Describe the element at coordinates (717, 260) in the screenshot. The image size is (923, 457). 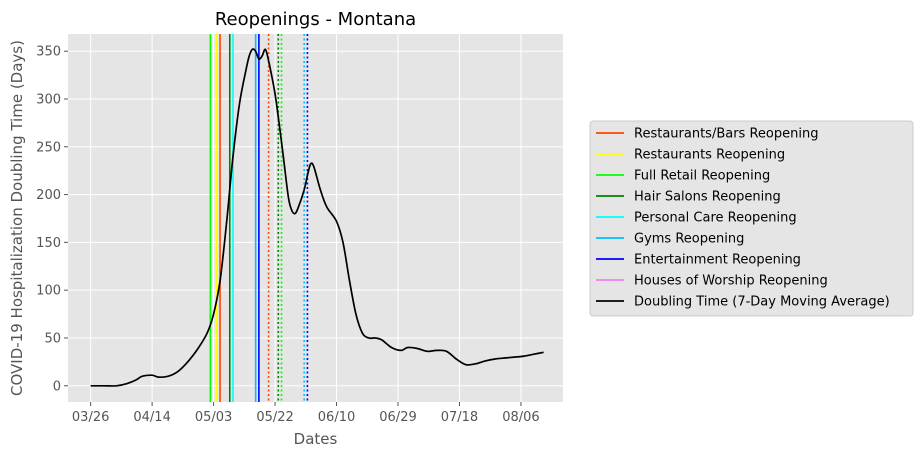
I see `legend-label: Entertainment Reopening` at that location.